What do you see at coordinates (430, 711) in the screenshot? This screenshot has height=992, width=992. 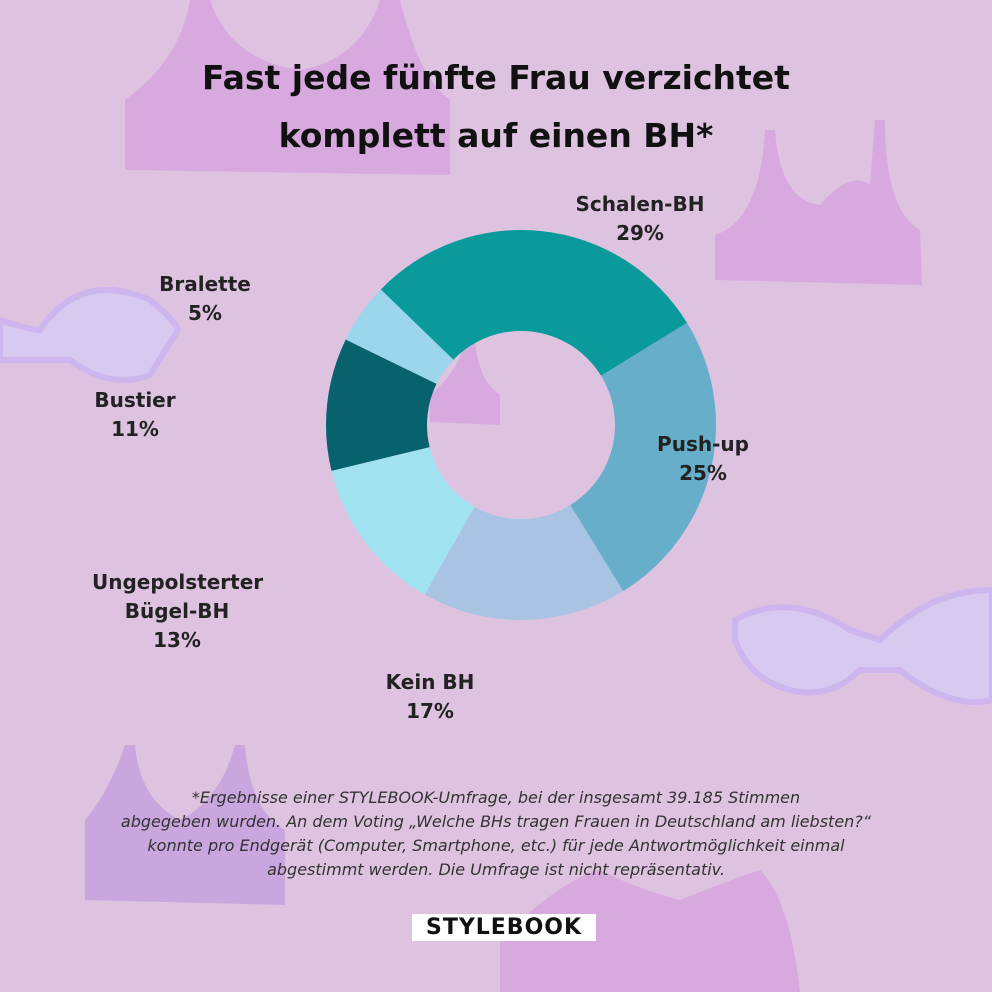 I see `label-text: 17%` at bounding box center [430, 711].